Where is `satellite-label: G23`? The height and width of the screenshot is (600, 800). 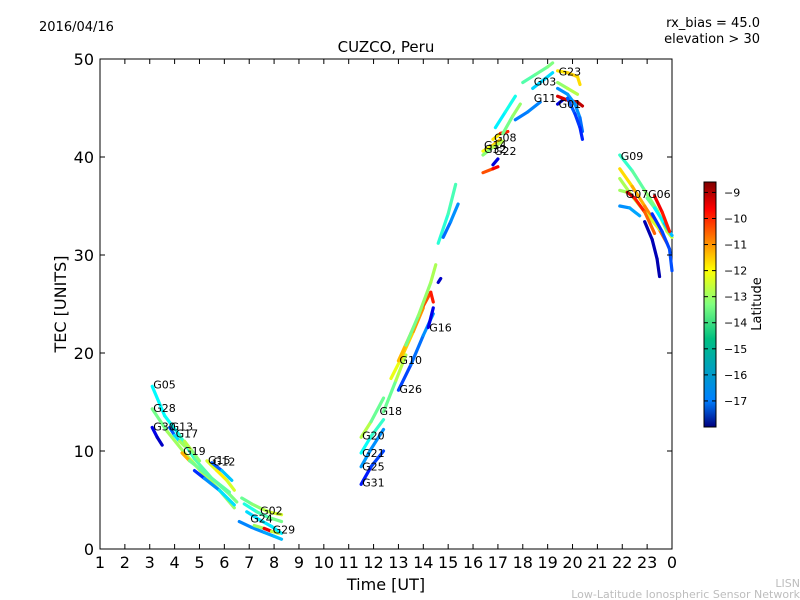 satellite-label: G23 is located at coordinates (570, 72).